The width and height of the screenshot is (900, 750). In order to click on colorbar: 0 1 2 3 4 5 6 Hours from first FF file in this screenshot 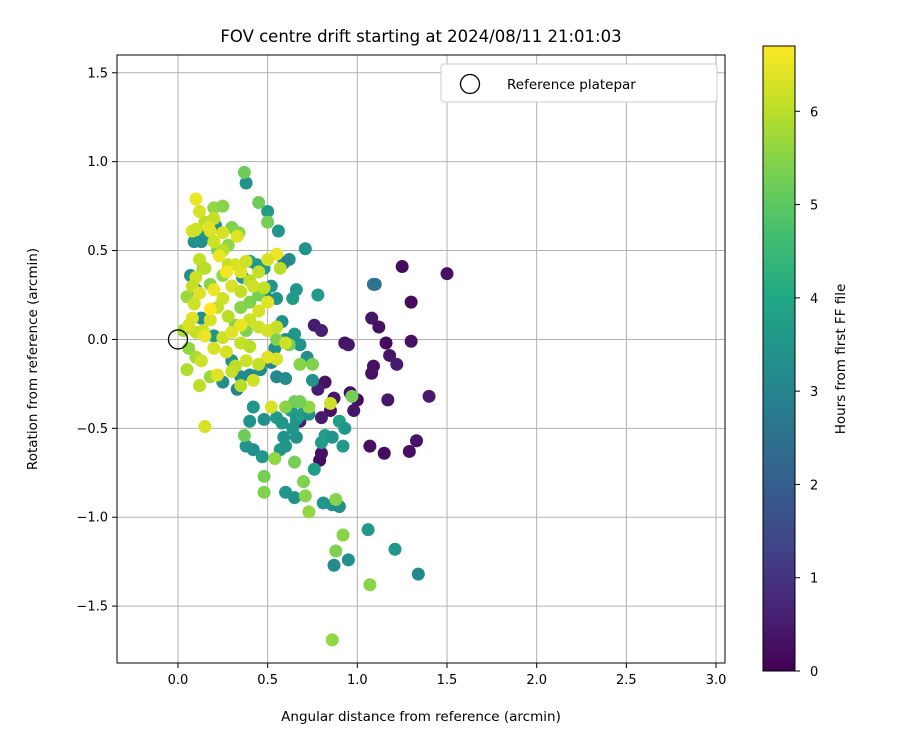, I will do `click(805, 362)`.